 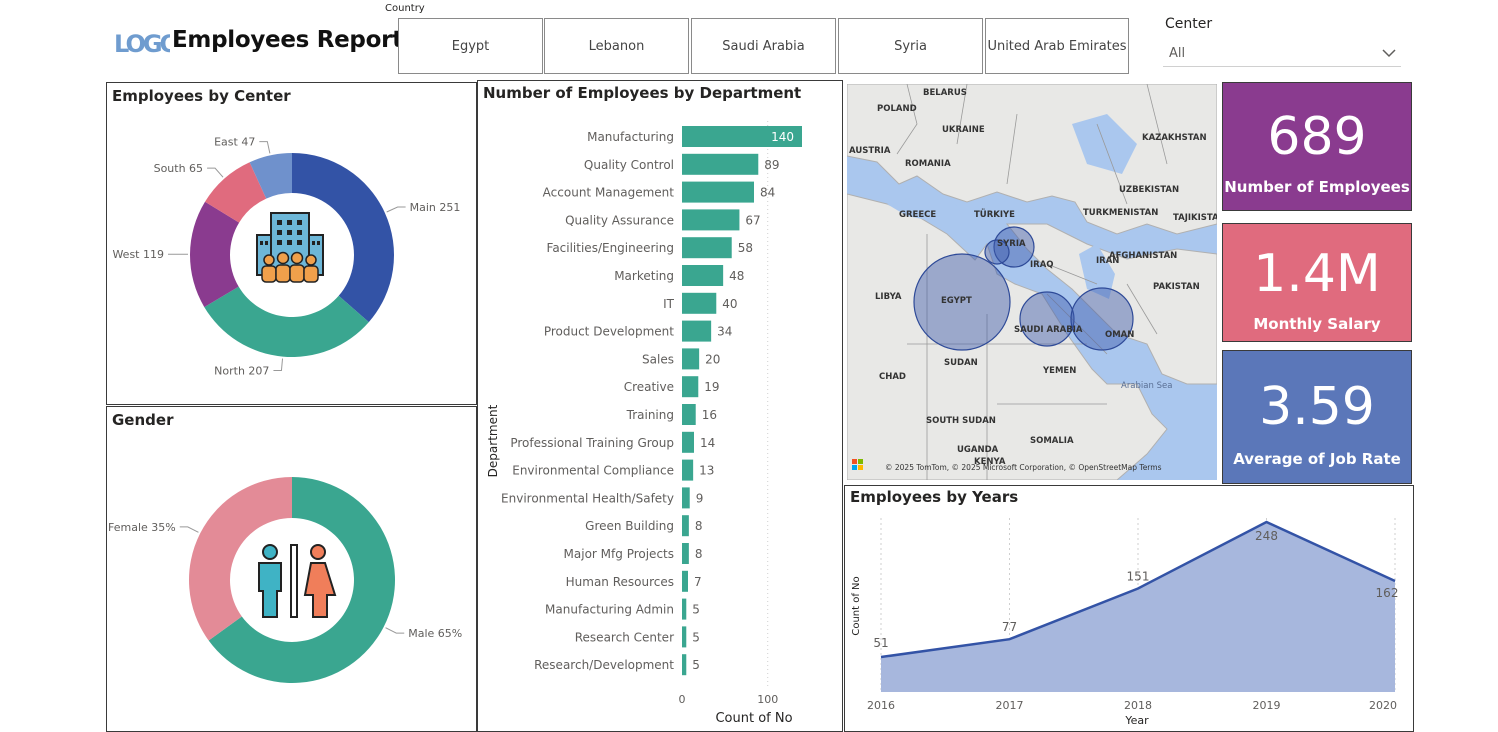 I want to click on department-tick-label: IT, so click(x=669, y=304).